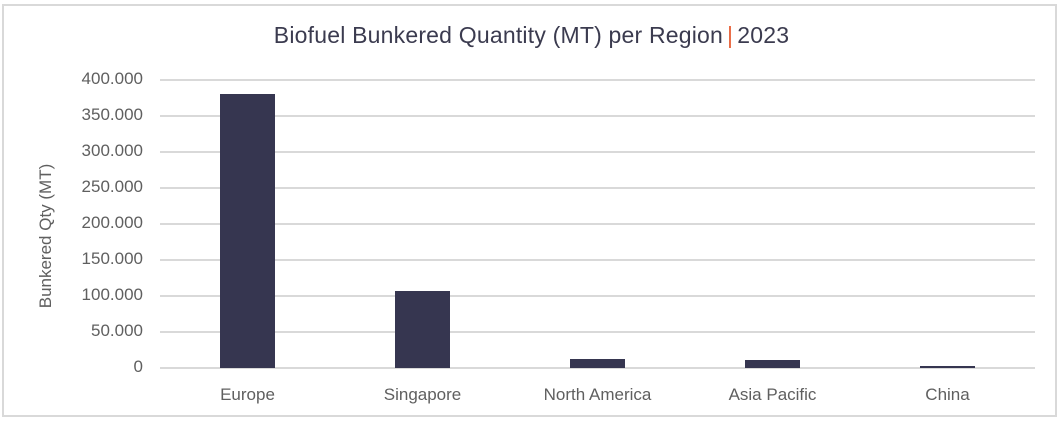 This screenshot has height=422, width=1063. What do you see at coordinates (112, 294) in the screenshot?
I see `y-tick-label: 100.000` at bounding box center [112, 294].